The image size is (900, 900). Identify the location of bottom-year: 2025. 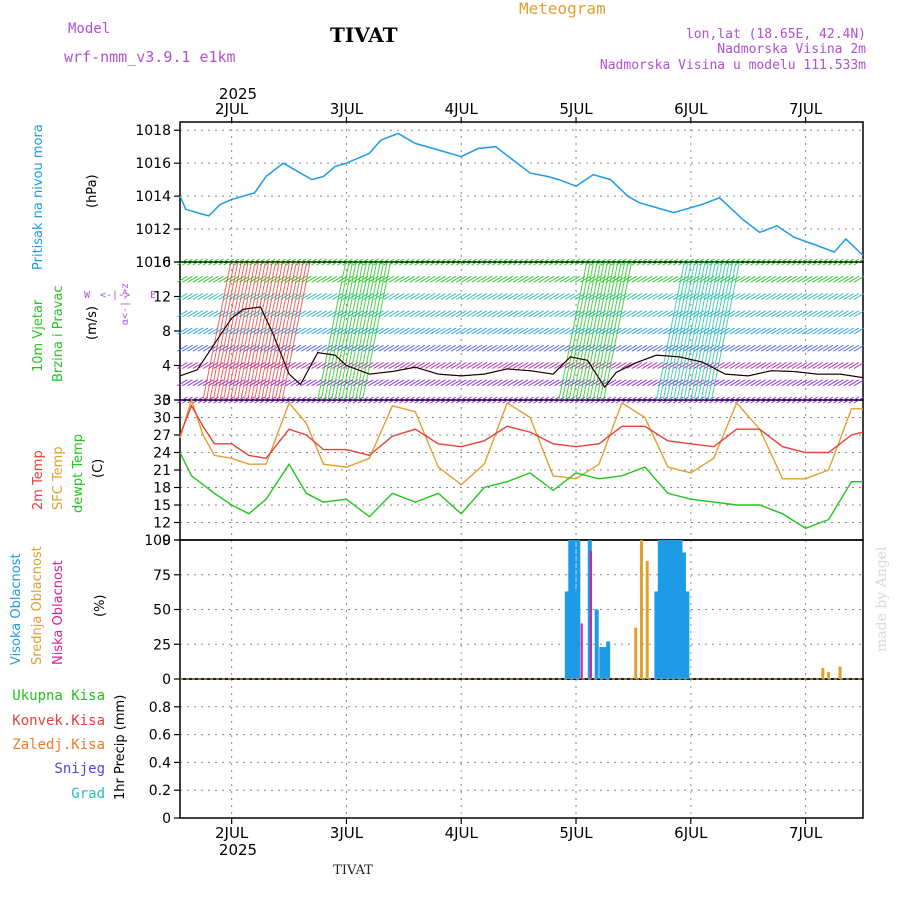
(238, 850).